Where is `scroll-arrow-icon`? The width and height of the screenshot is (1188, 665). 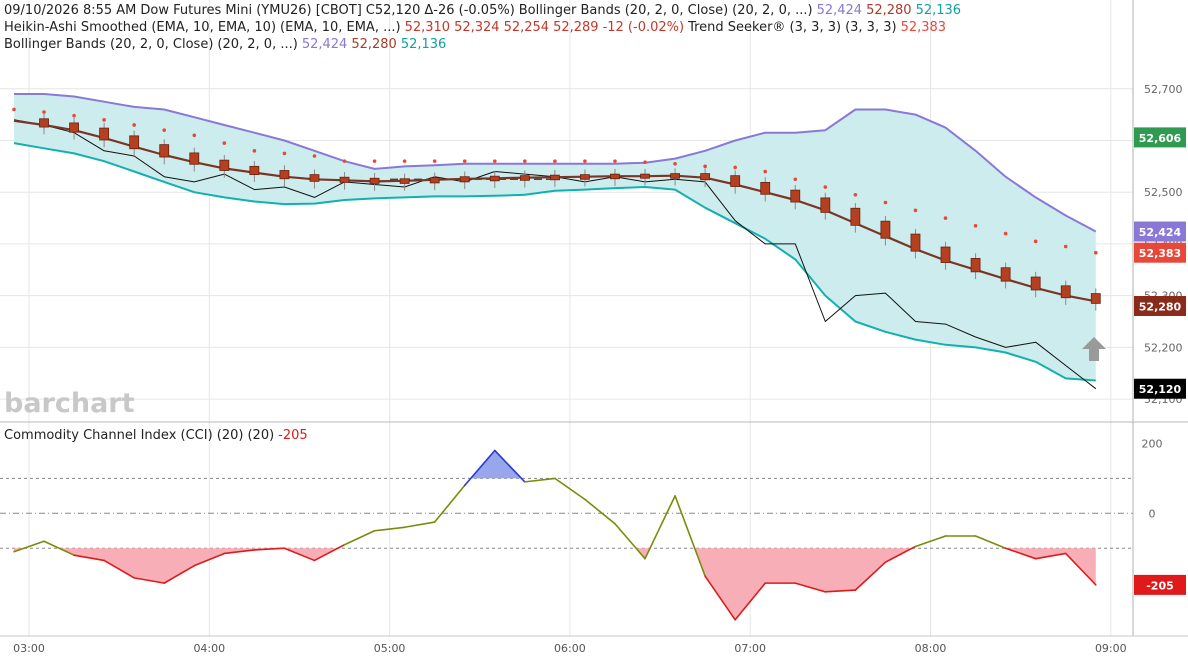 scroll-arrow-icon is located at coordinates (1094, 349).